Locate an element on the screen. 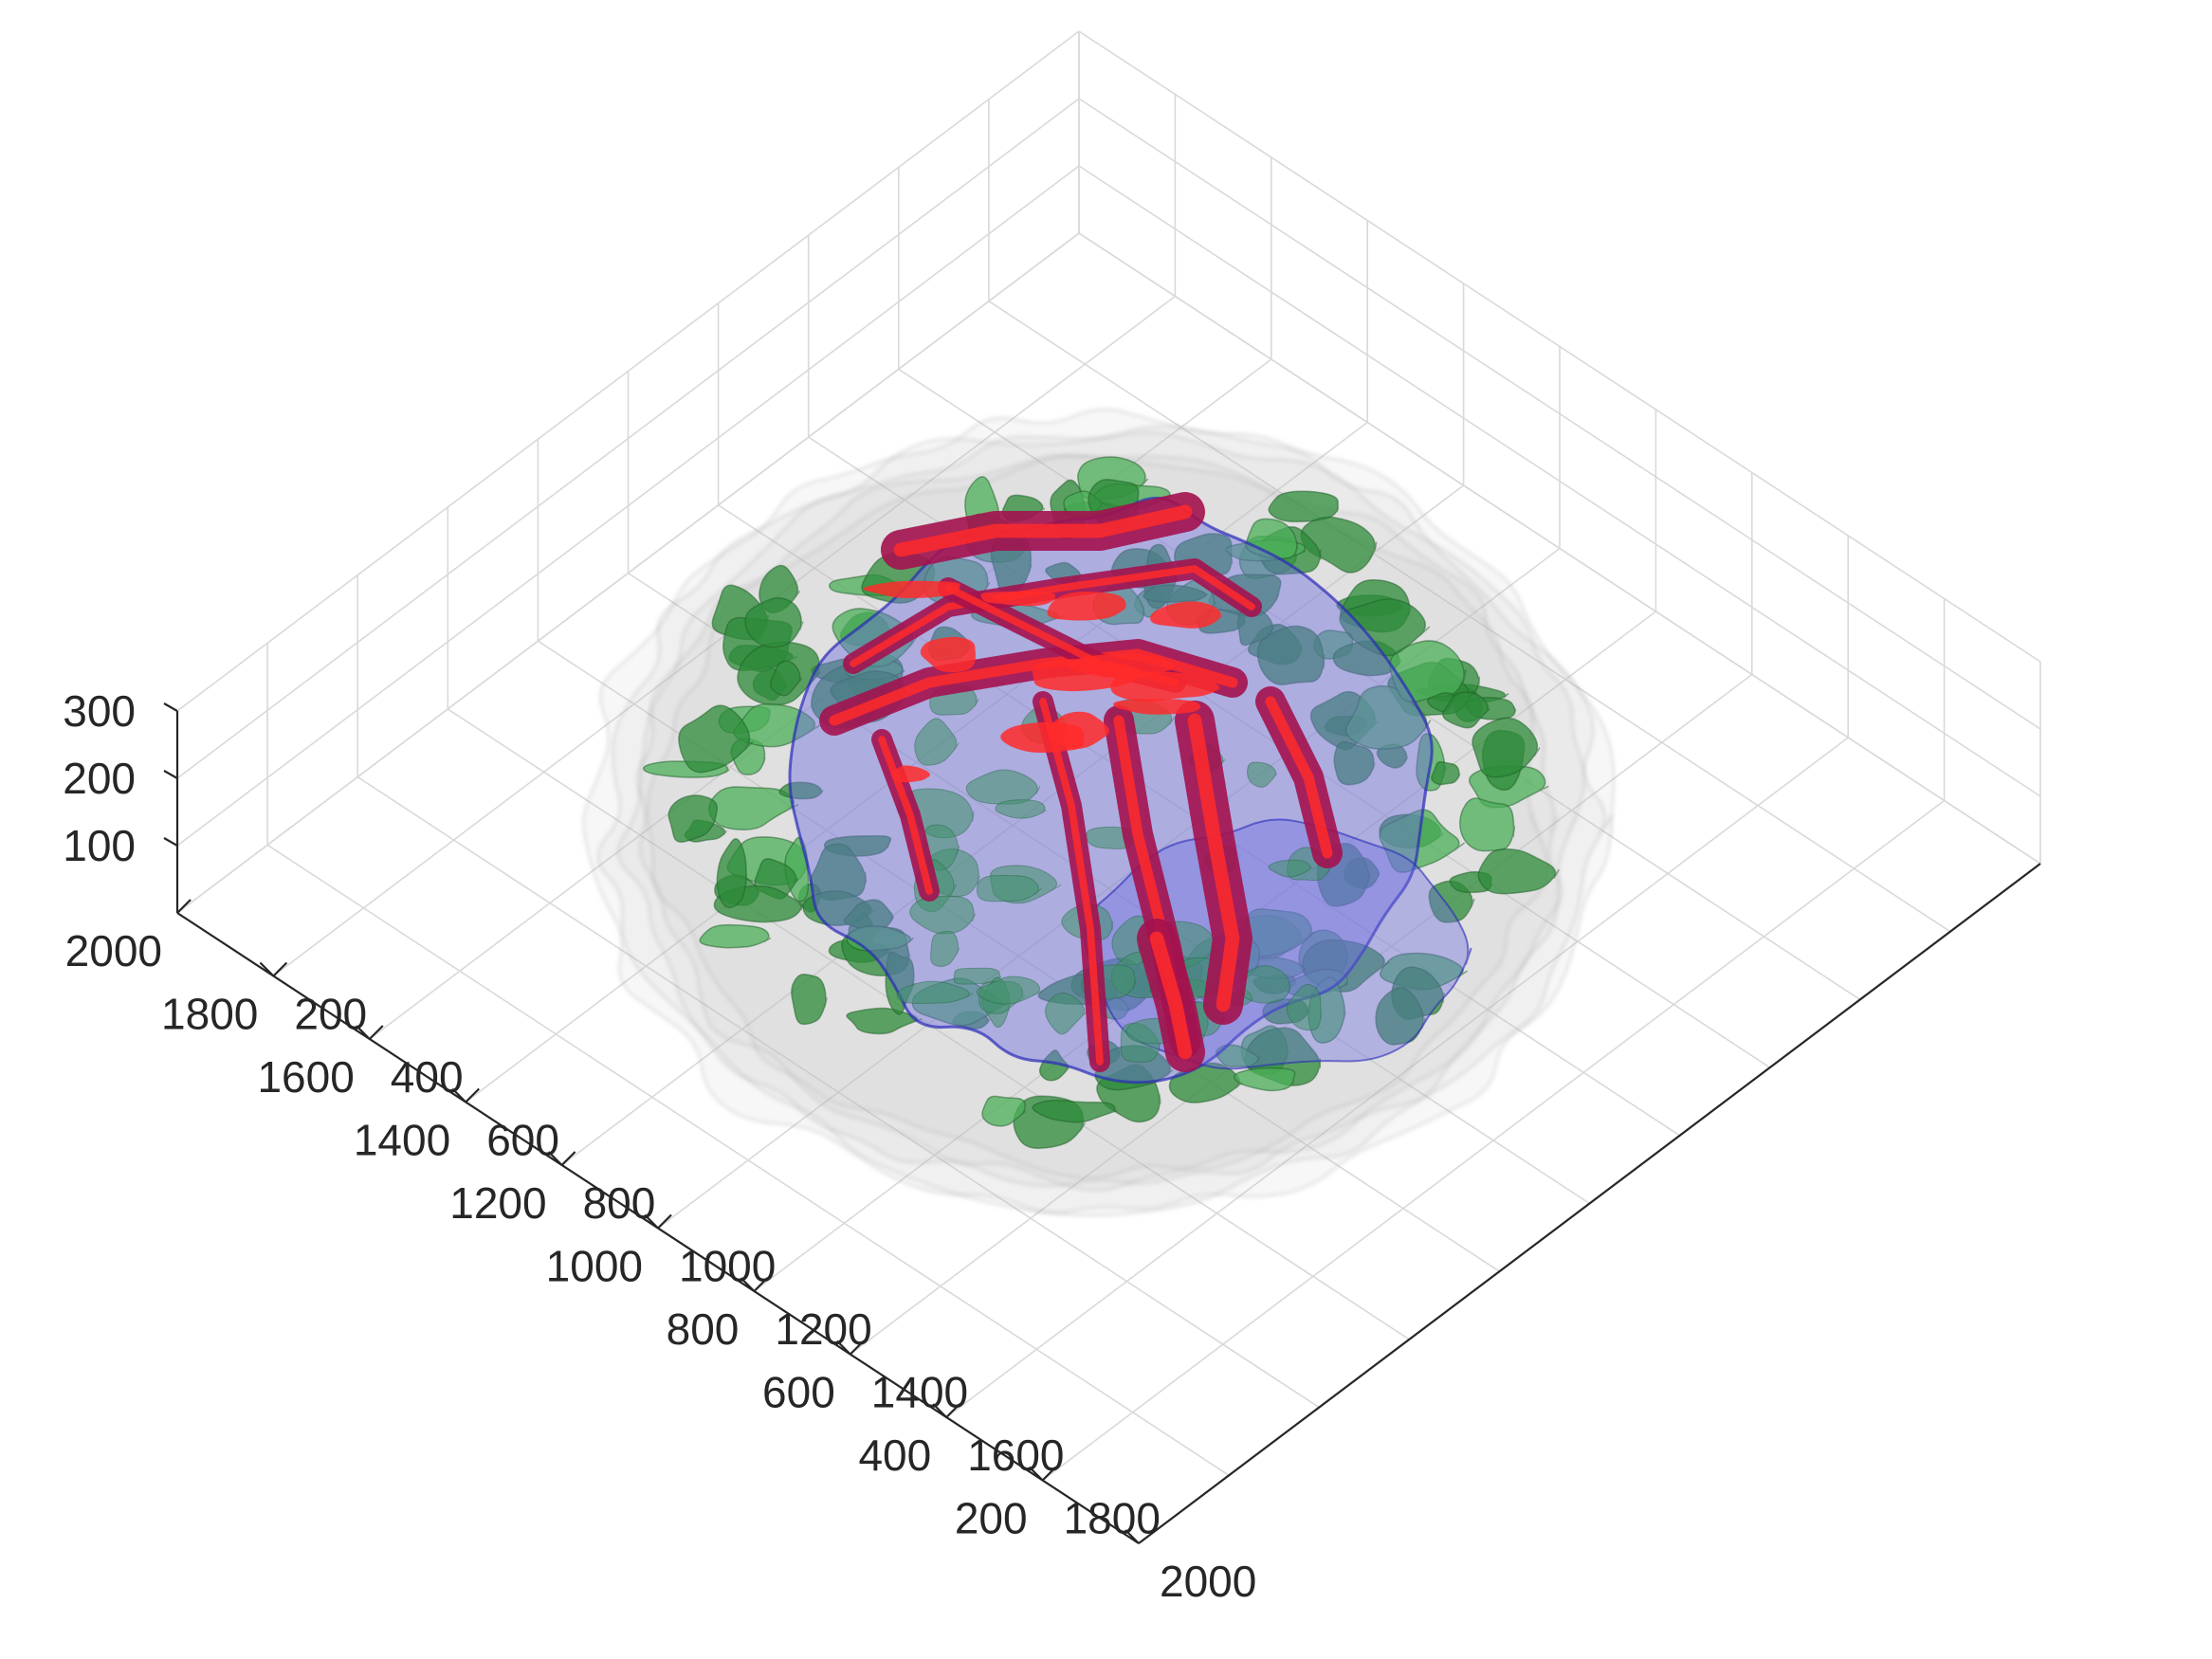 This screenshot has width=2212, height=1659. y-tick-label: 1200 is located at coordinates (497, 1203).